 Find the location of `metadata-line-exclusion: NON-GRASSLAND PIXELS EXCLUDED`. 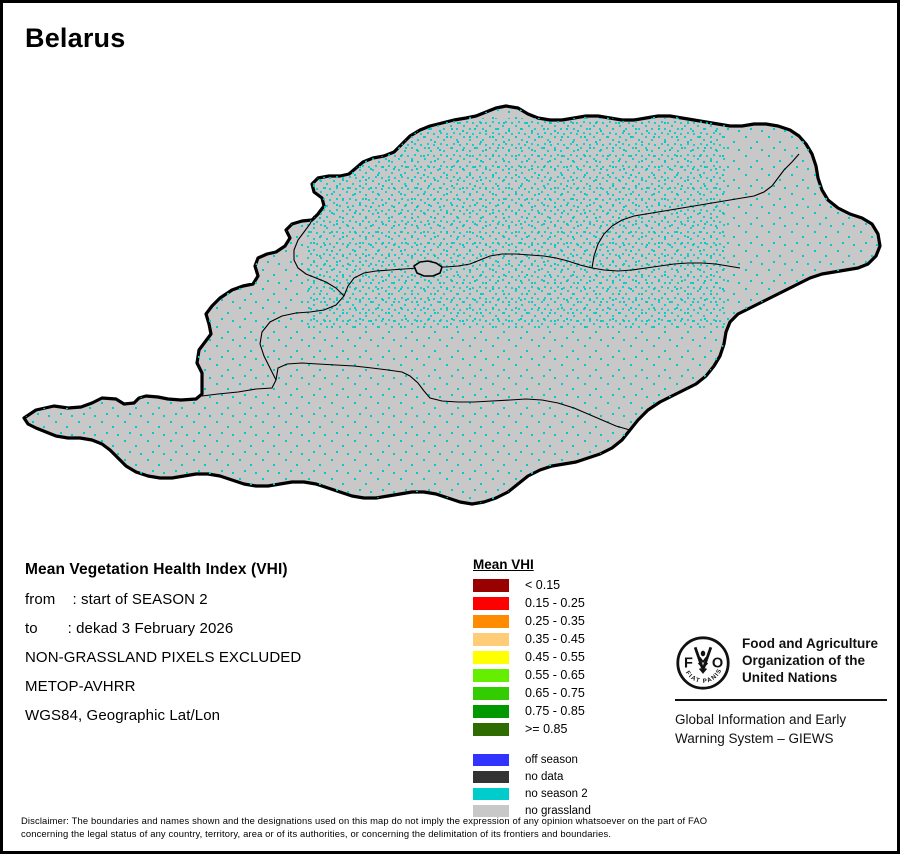

metadata-line-exclusion: NON-GRASSLAND PIXELS EXCLUDED is located at coordinates (163, 657).